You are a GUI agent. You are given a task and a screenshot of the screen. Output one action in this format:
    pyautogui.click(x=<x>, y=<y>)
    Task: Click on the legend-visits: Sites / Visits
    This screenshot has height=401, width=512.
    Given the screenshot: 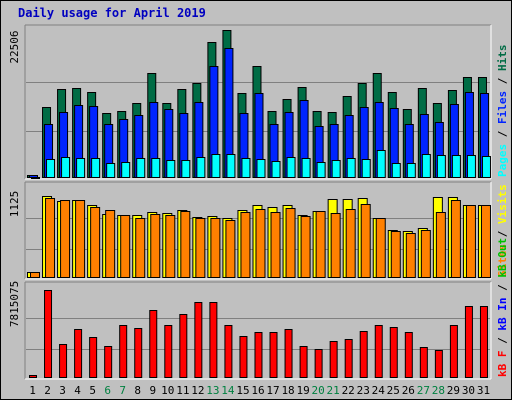 What is the action you would take?
    pyautogui.click(x=502, y=230)
    